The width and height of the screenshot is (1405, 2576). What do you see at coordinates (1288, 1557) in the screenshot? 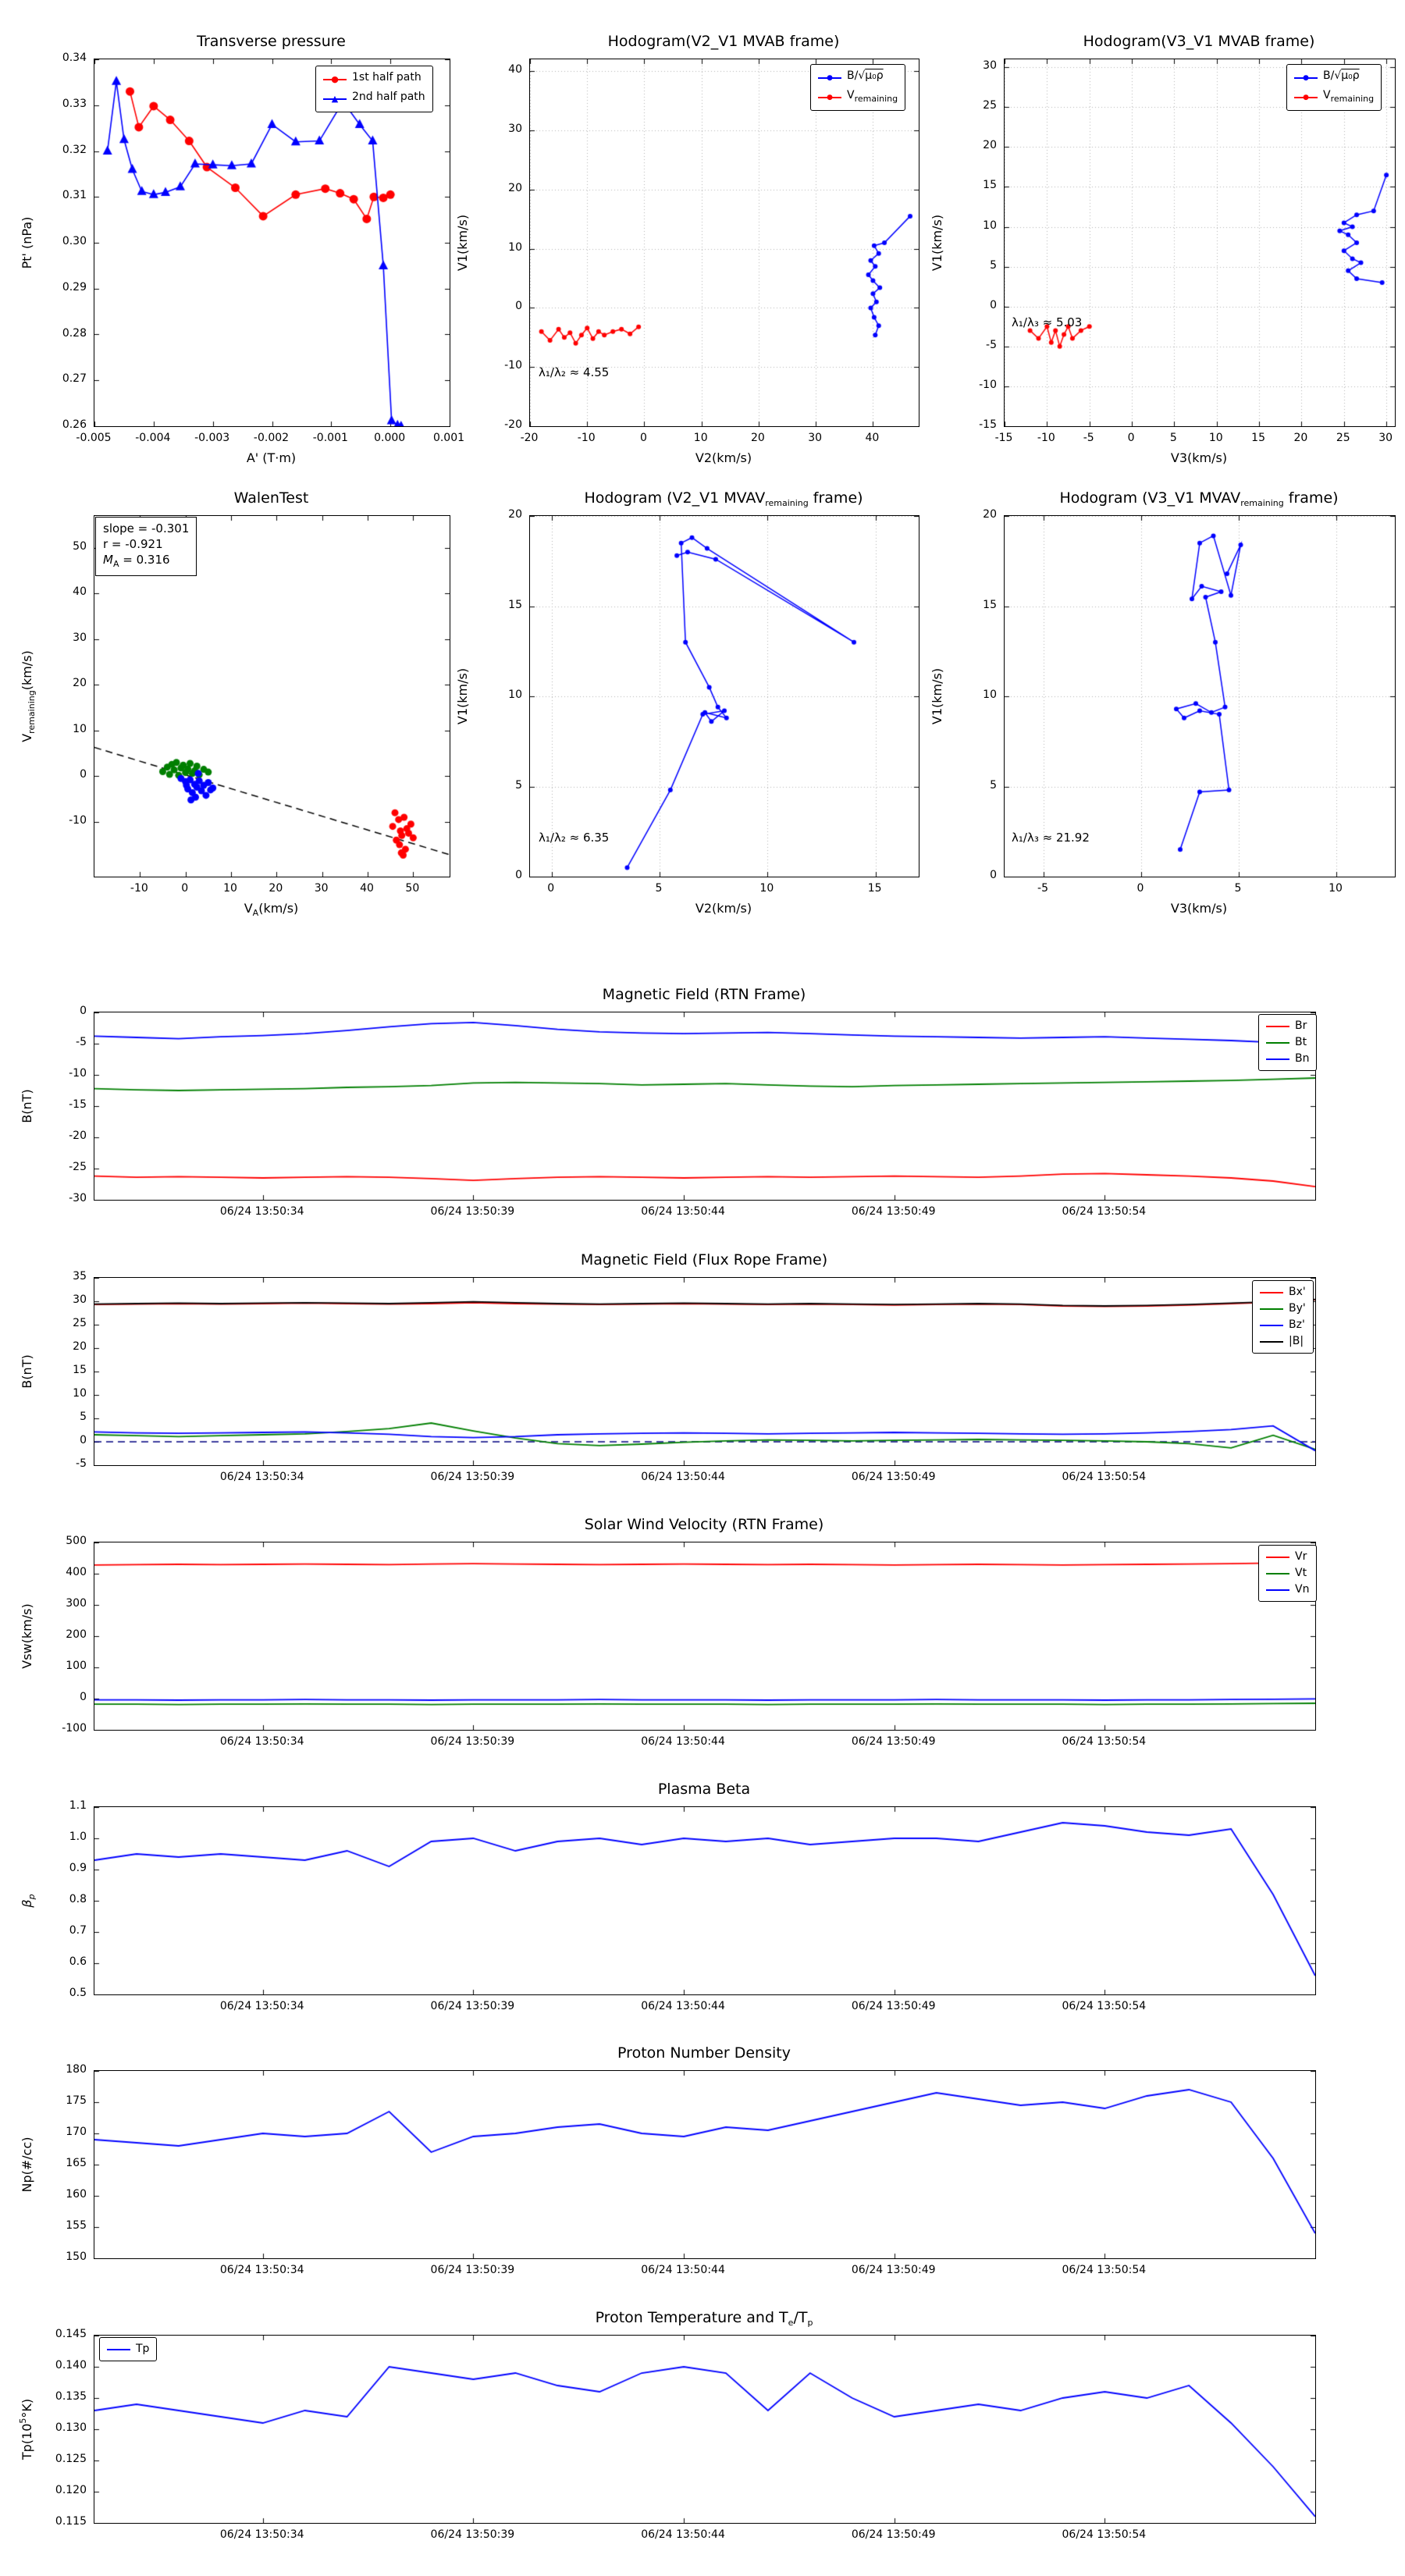
I see `legend-entry: Vr` at bounding box center [1288, 1557].